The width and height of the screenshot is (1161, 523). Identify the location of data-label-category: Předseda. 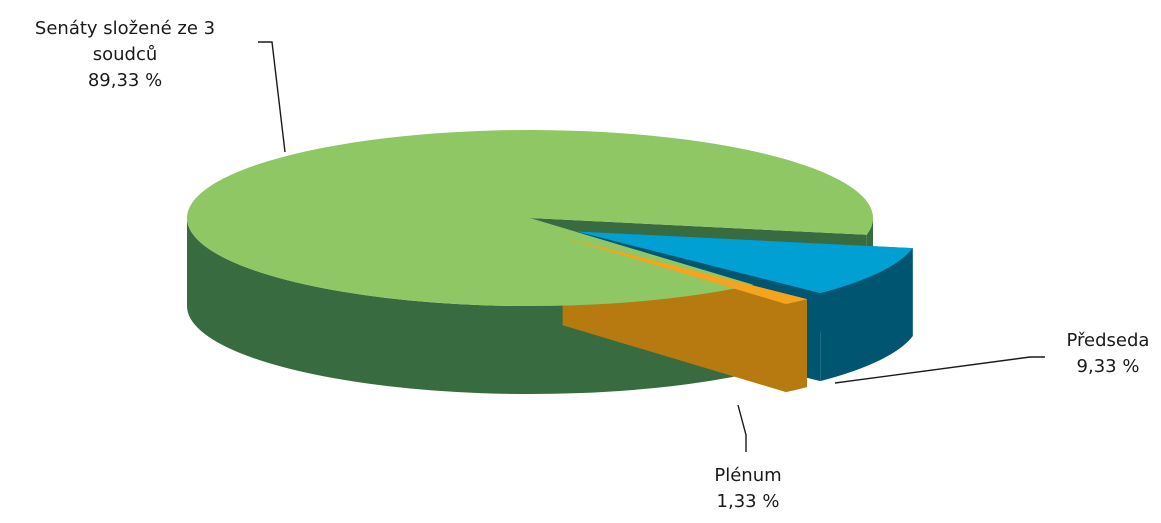
(1108, 340).